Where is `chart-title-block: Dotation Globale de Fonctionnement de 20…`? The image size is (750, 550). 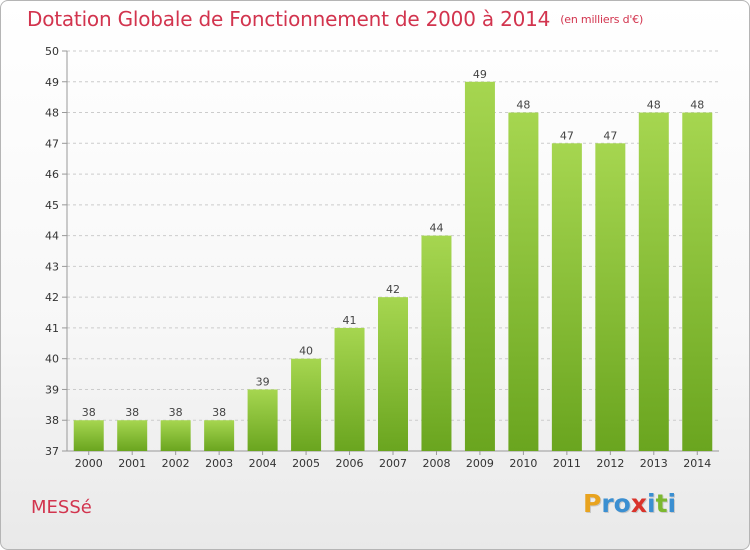
chart-title-block: Dotation Globale de Fonctionnement de 20… is located at coordinates (335, 19).